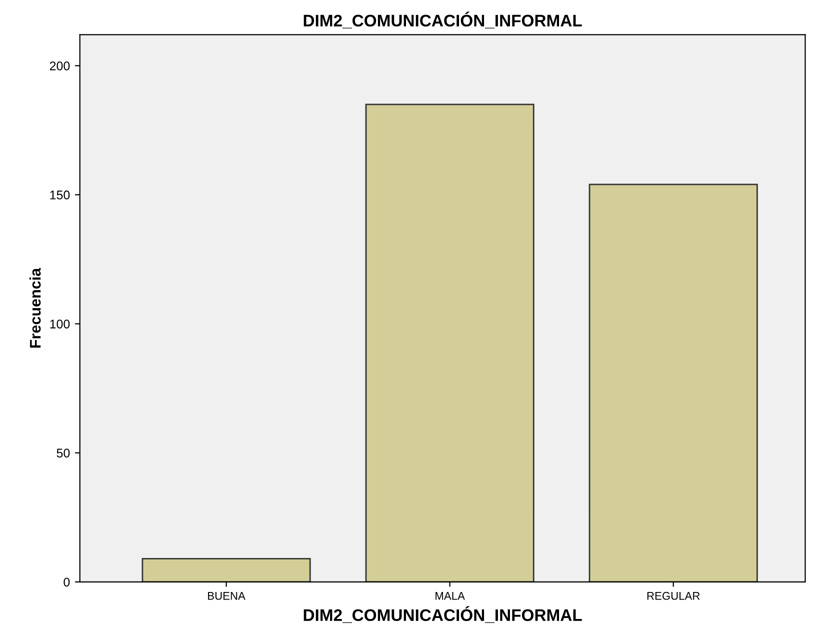  Describe the element at coordinates (227, 596) in the screenshot. I see `x-tick-label: BUENA` at that location.